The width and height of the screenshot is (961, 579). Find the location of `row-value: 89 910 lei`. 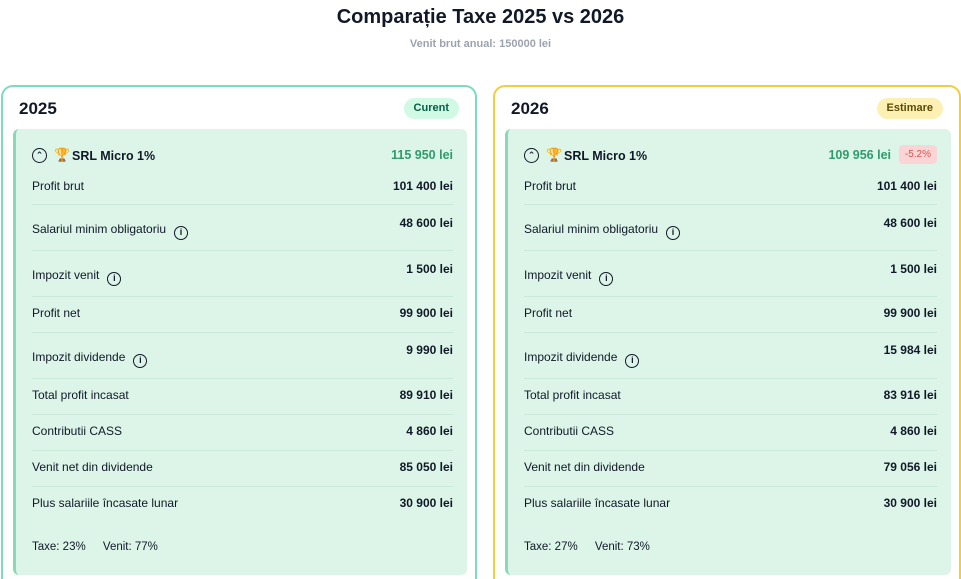

row-value: 89 910 lei is located at coordinates (426, 395).